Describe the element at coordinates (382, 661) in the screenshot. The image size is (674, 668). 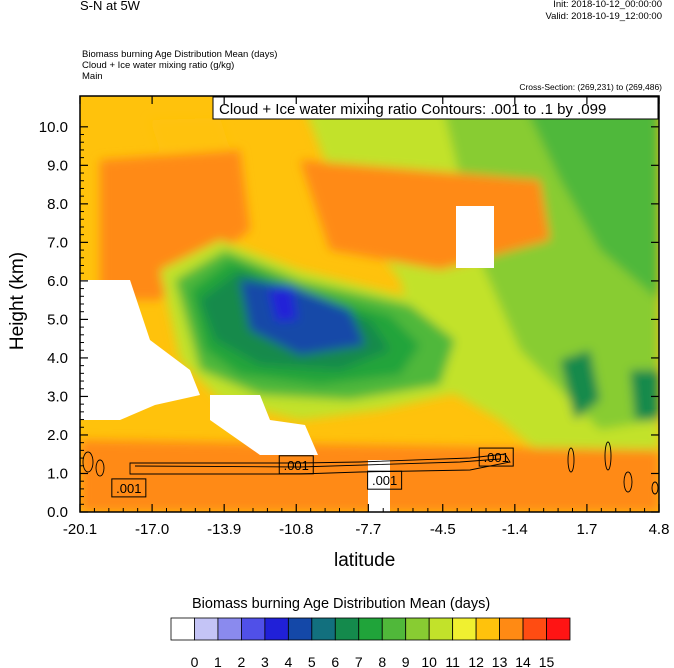
I see `colorbar-tick-label: 8` at that location.